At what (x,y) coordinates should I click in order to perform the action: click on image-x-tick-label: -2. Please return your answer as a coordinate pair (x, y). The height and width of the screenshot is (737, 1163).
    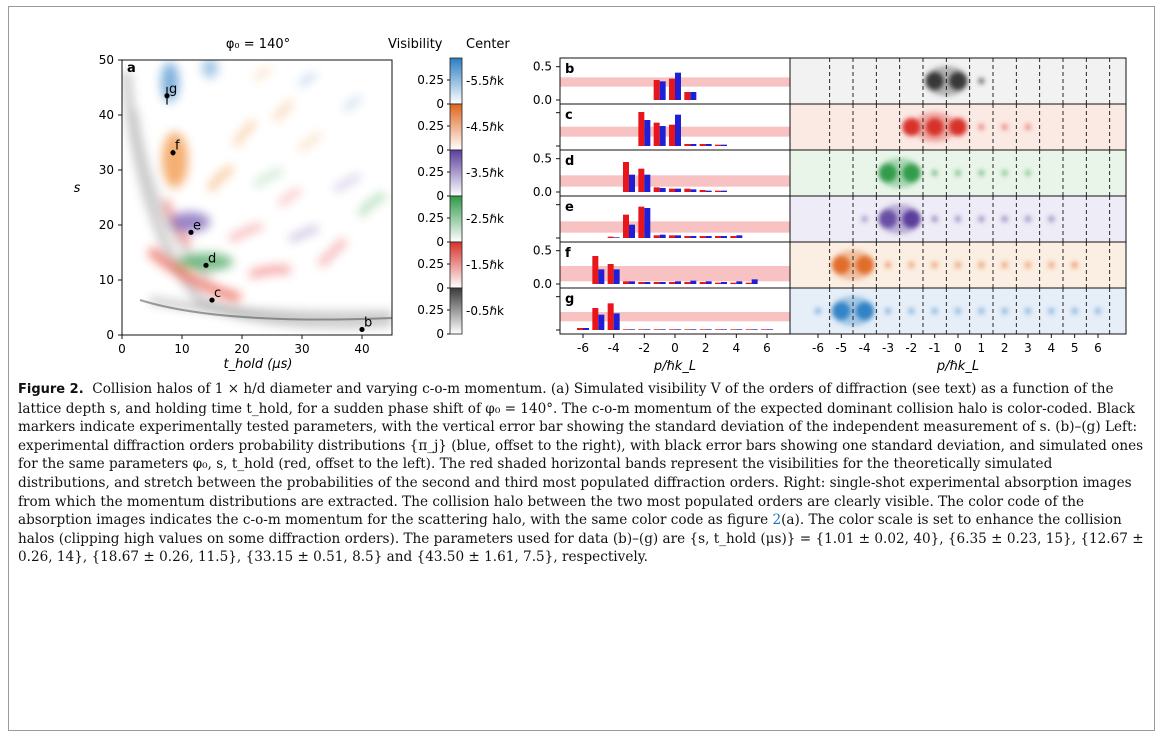
    Looking at the image, I should click on (911, 348).